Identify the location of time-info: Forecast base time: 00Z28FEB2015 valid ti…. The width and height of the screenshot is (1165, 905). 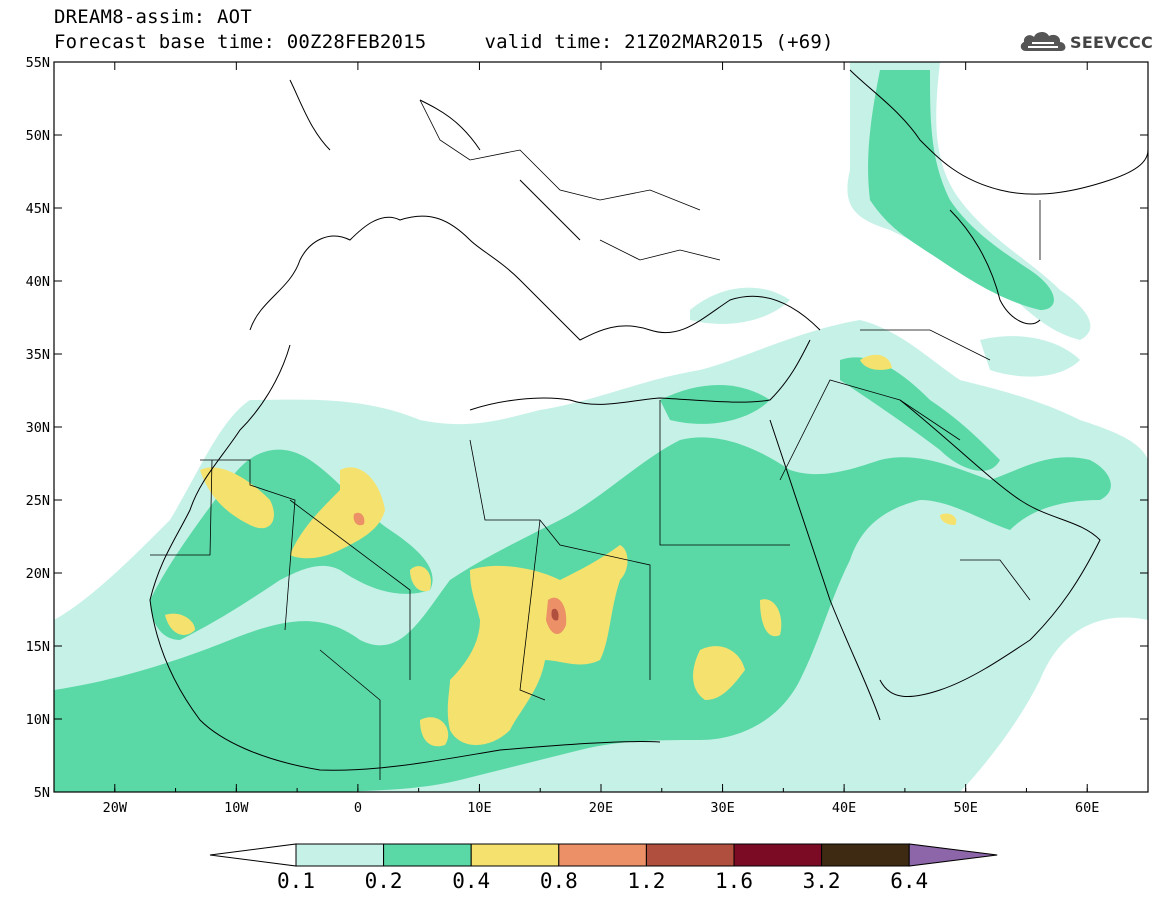
(444, 42).